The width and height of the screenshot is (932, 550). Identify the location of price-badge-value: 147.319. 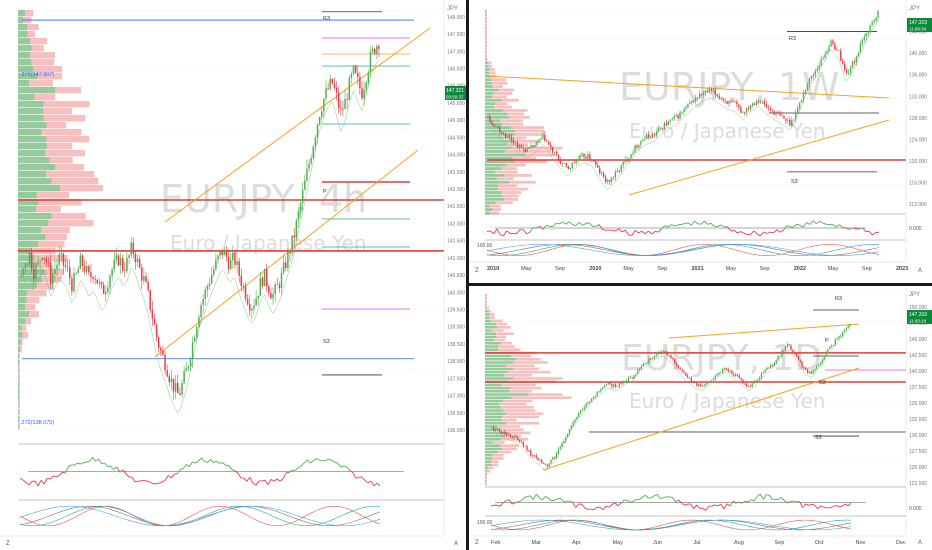
(918, 23).